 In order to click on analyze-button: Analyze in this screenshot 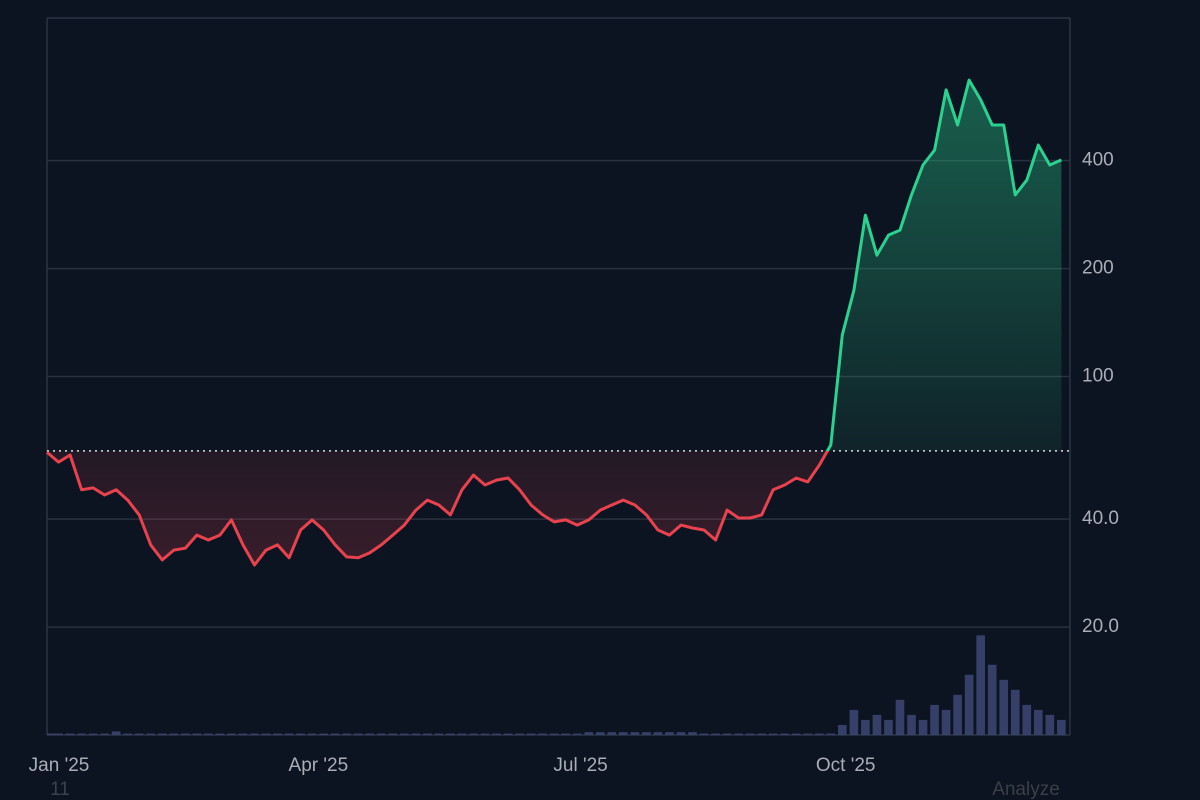, I will do `click(1026, 789)`.